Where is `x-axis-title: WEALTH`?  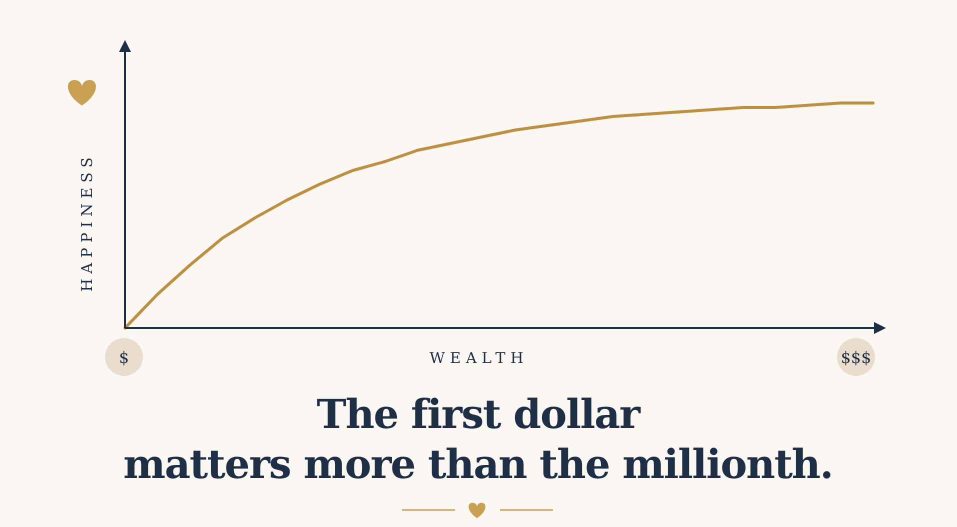
x-axis-title: WEALTH is located at coordinates (479, 358).